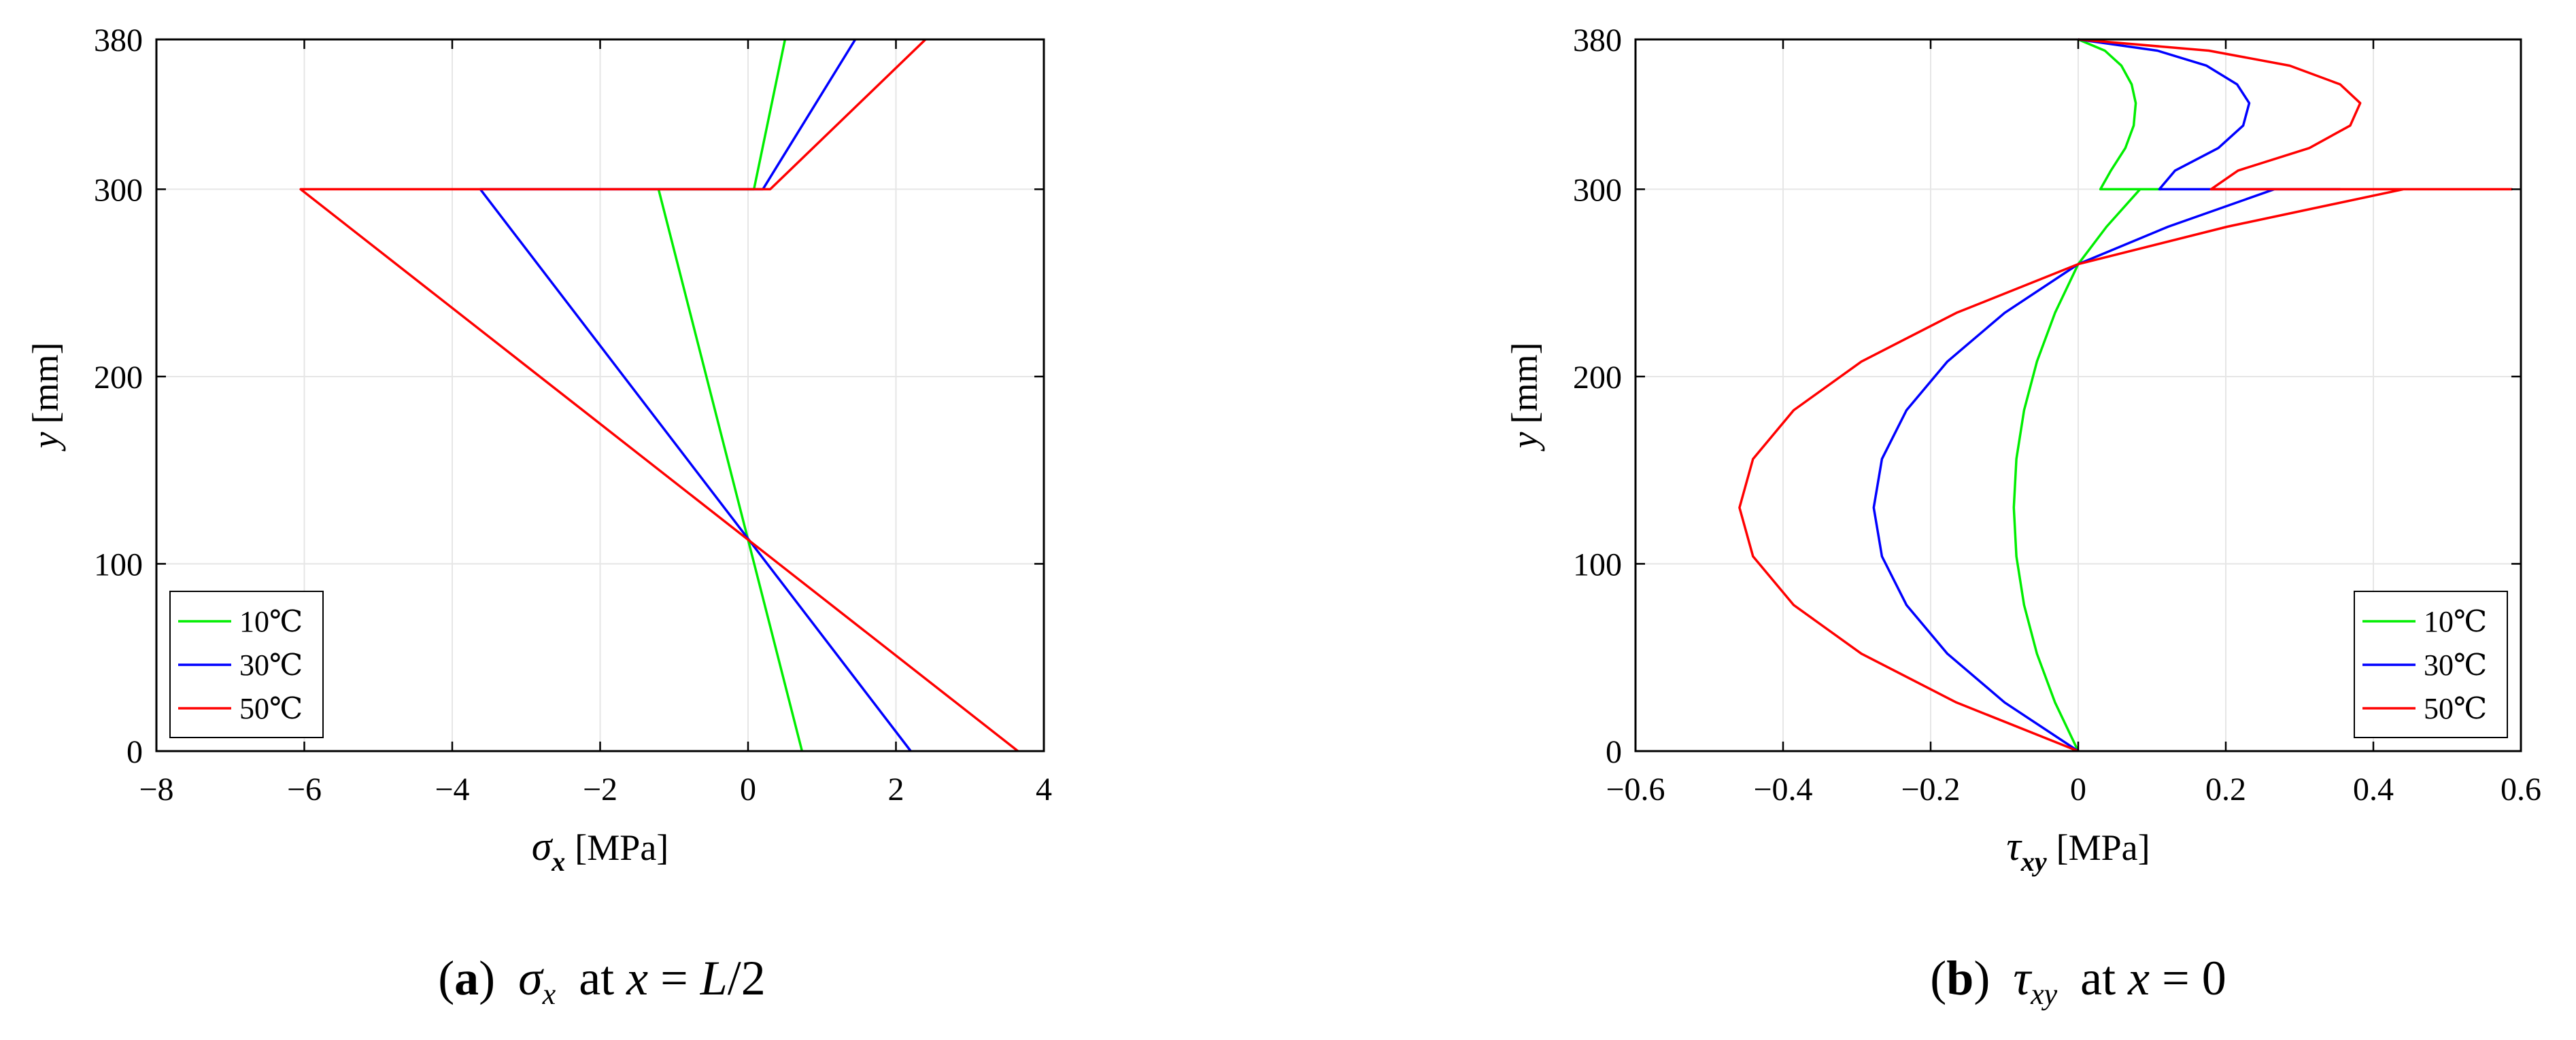 Image resolution: width=2576 pixels, height=1040 pixels. Describe the element at coordinates (1782, 790) in the screenshot. I see `x-tick-label: −0.4` at that location.